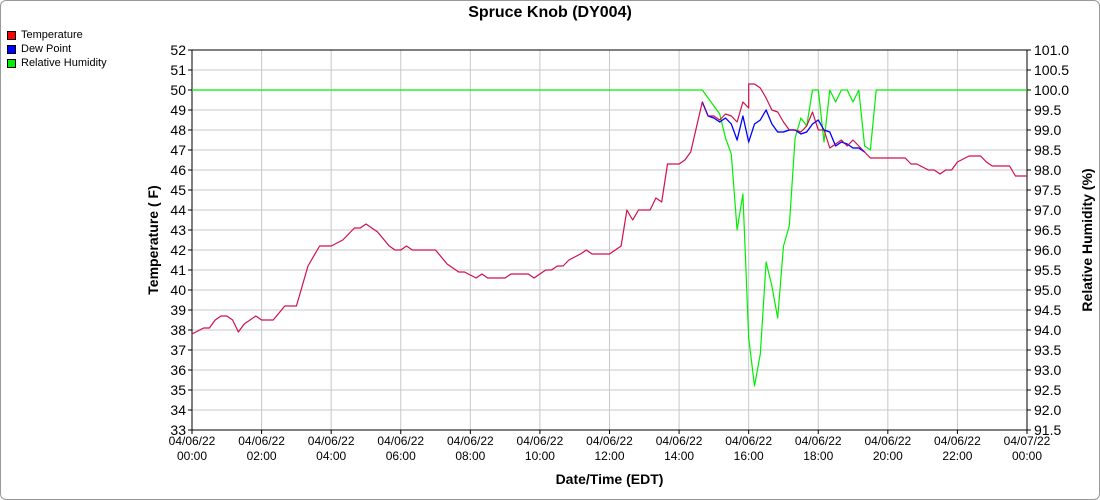  What do you see at coordinates (783, 127) in the screenshot?
I see `series-line-dew-point-overlay` at bounding box center [783, 127].